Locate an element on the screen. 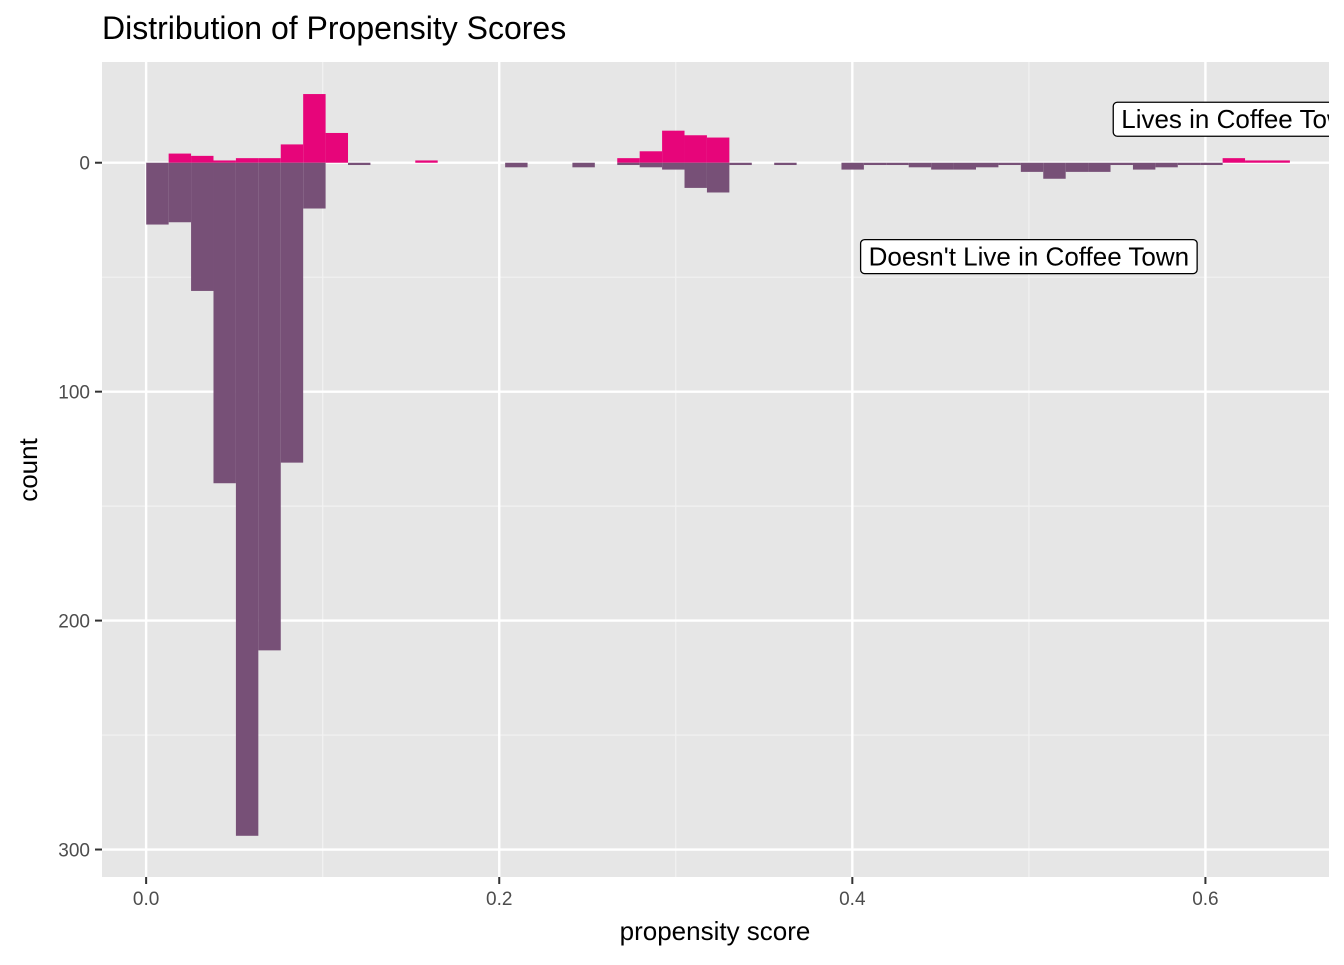  annotation-doesnt-live-in-coffee-town: Doesn't Live in Coffee Town is located at coordinates (1028, 256).